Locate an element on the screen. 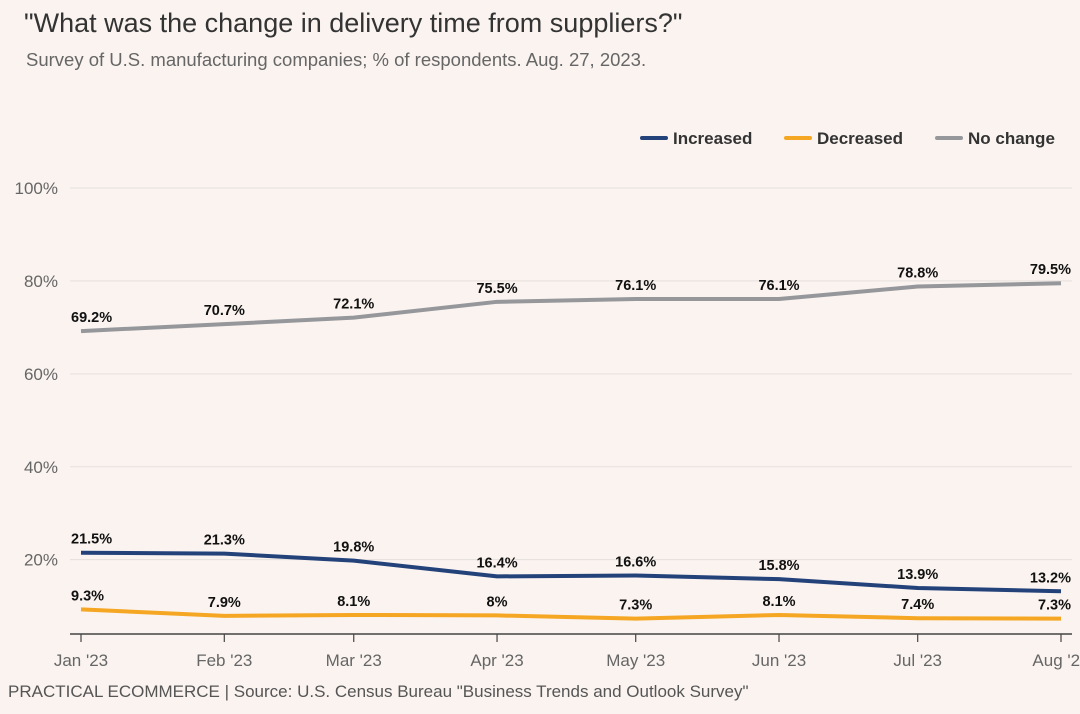 This screenshot has width=1080, height=714. x-tick-label: Jan '23 is located at coordinates (81, 660).